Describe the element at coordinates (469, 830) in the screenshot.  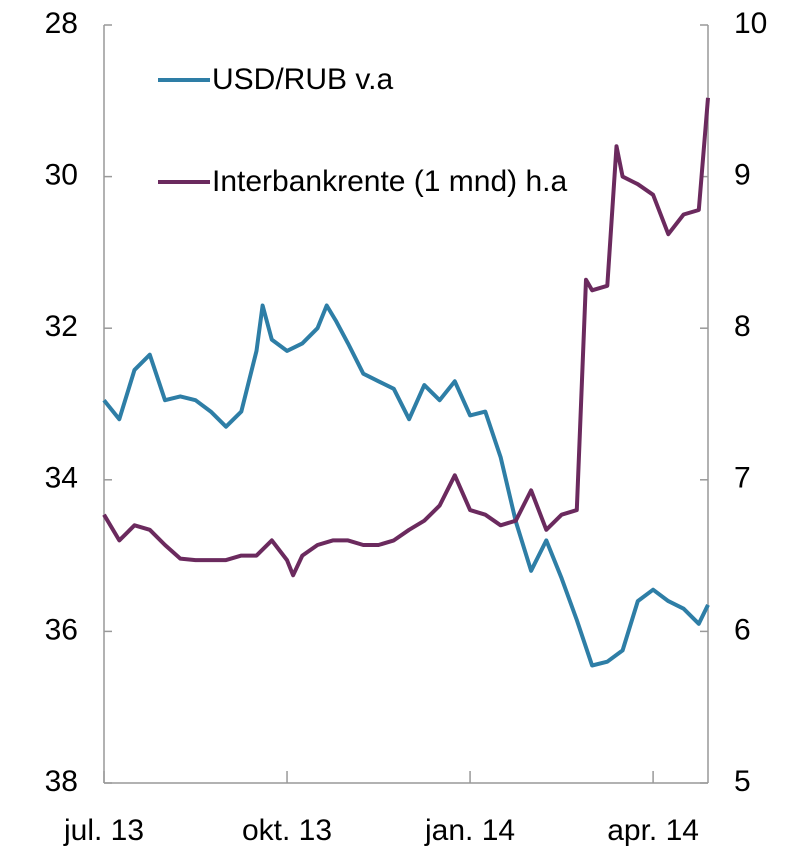
I see `x-tick-label: jan. 14` at that location.